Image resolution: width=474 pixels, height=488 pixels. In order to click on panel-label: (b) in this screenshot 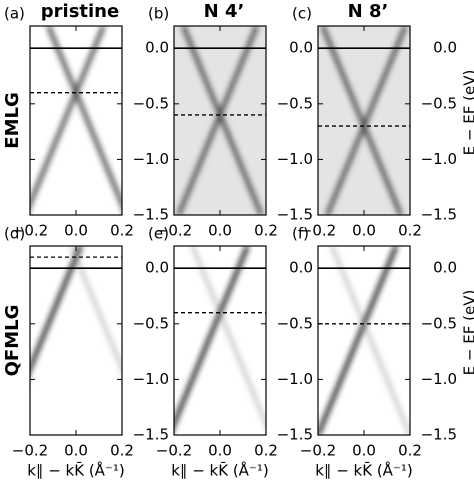, I will do `click(158, 14)`.